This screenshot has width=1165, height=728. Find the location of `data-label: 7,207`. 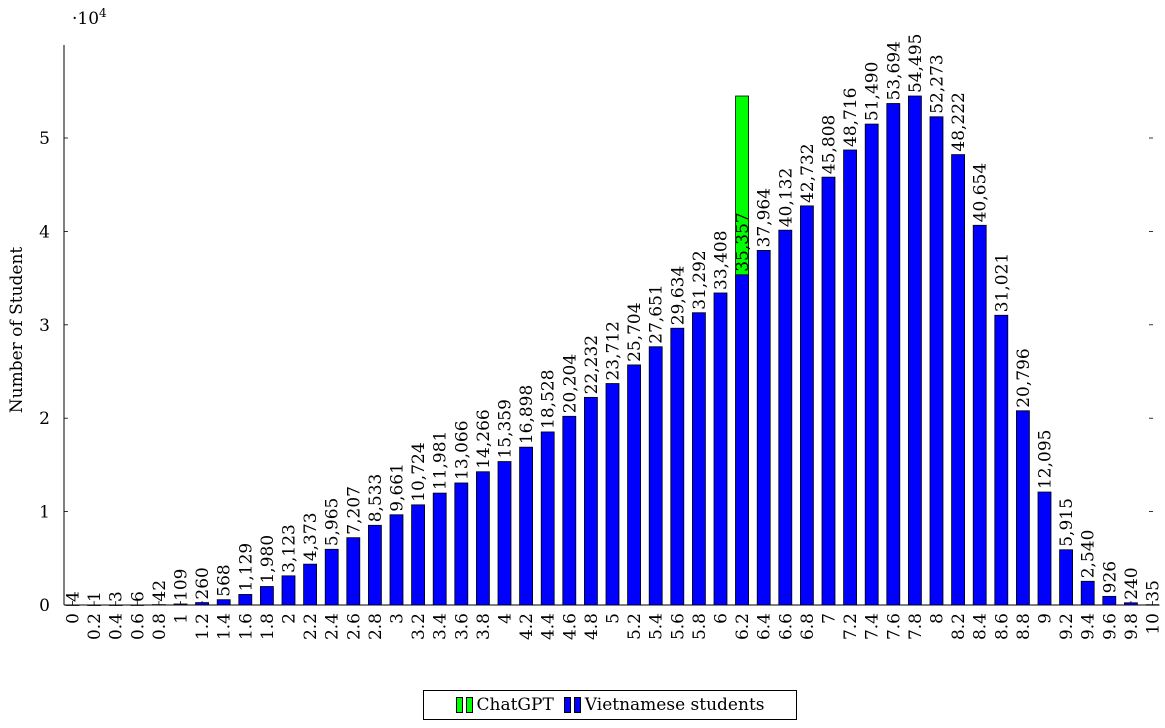

data-label: 7,207 is located at coordinates (354, 510).